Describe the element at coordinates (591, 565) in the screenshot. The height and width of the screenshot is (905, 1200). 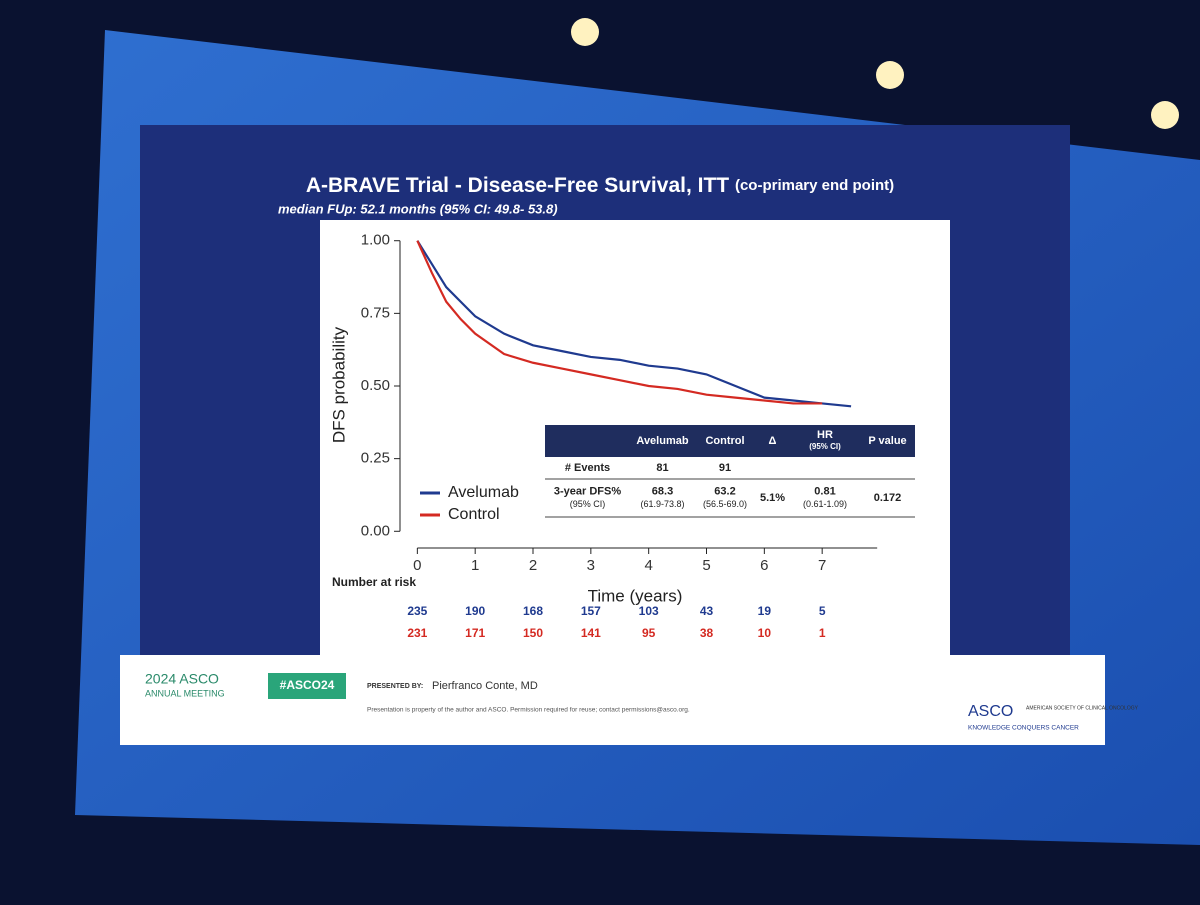
I see `x-tick-label: 3` at that location.